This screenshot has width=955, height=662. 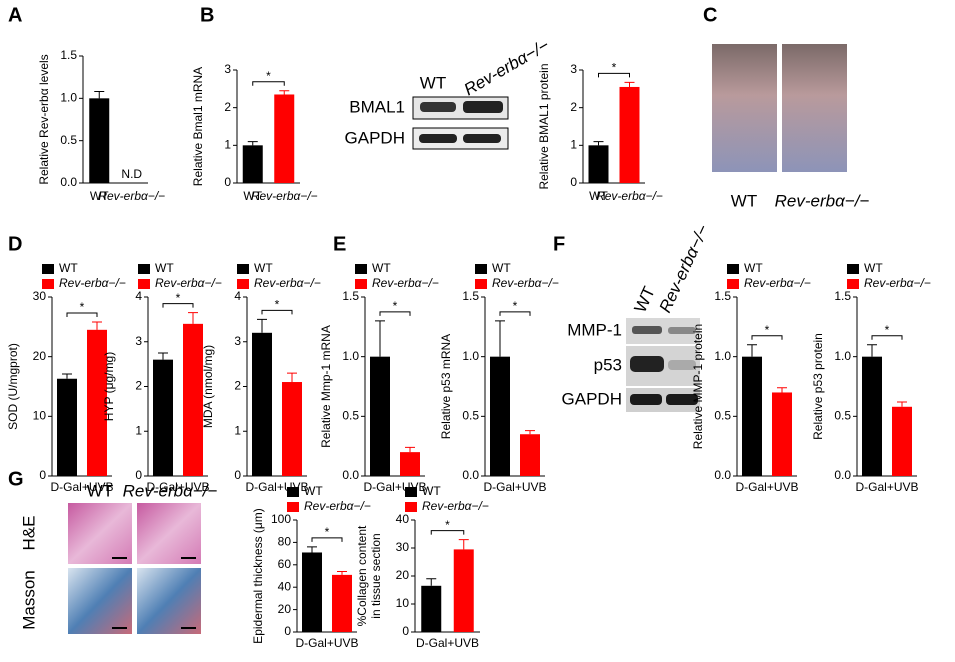 I want to click on photo-label: Rev-erbα−/−, so click(x=822, y=200).